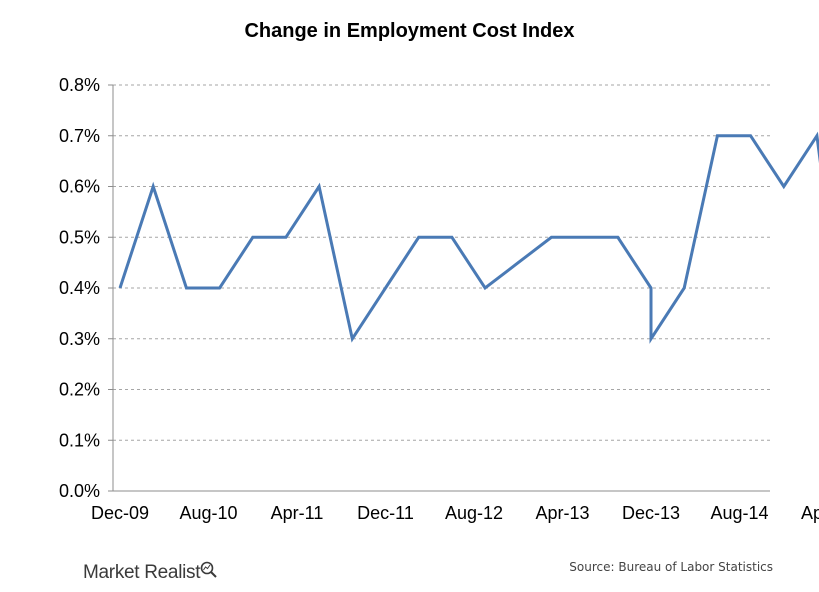 The image size is (819, 592). What do you see at coordinates (79, 85) in the screenshot?
I see `y-tick-label: 0.8%` at bounding box center [79, 85].